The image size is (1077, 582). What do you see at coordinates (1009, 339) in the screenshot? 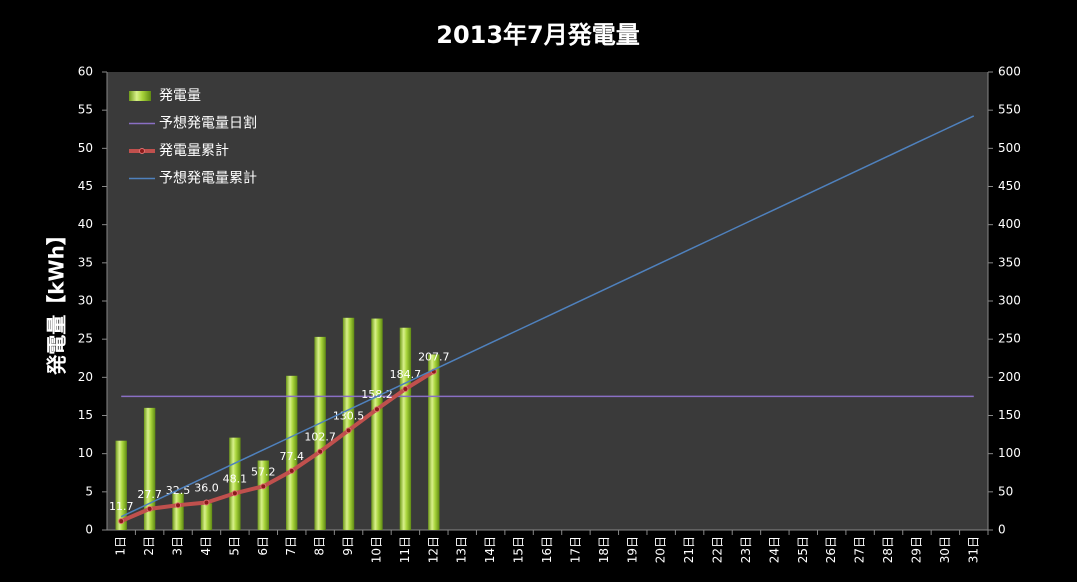
I see `y2-tick-label: 250` at bounding box center [1009, 339].